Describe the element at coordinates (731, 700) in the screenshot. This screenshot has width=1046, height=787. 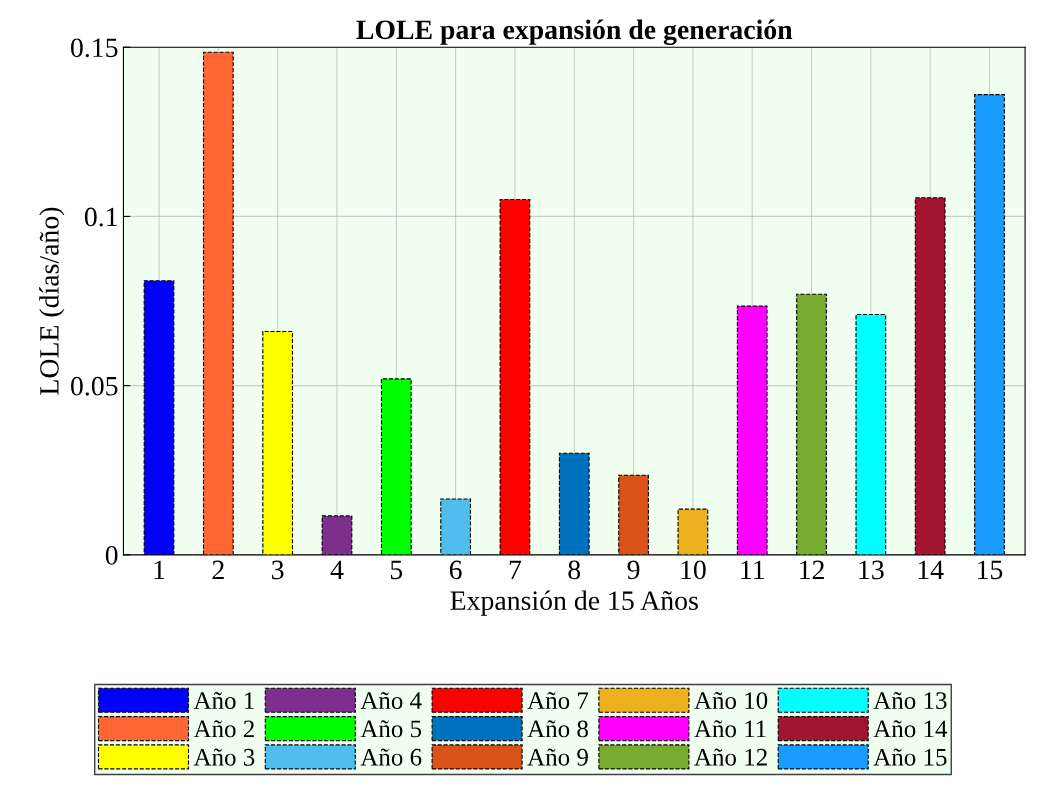
I see `legend-label: Año 10` at that location.